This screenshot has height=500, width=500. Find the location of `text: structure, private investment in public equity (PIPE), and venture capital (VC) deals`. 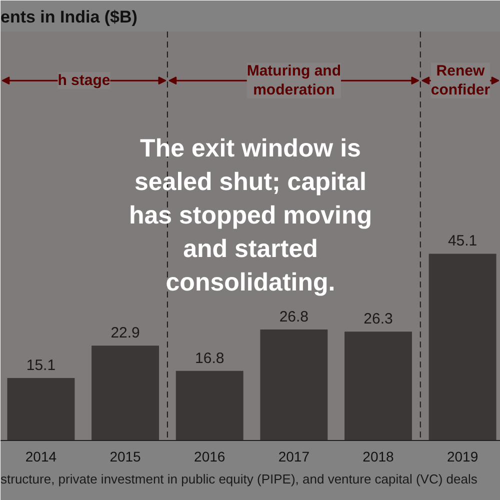

text: structure, private investment in public equity (PIPE), and venture capital (VC) deals is located at coordinates (239, 479).